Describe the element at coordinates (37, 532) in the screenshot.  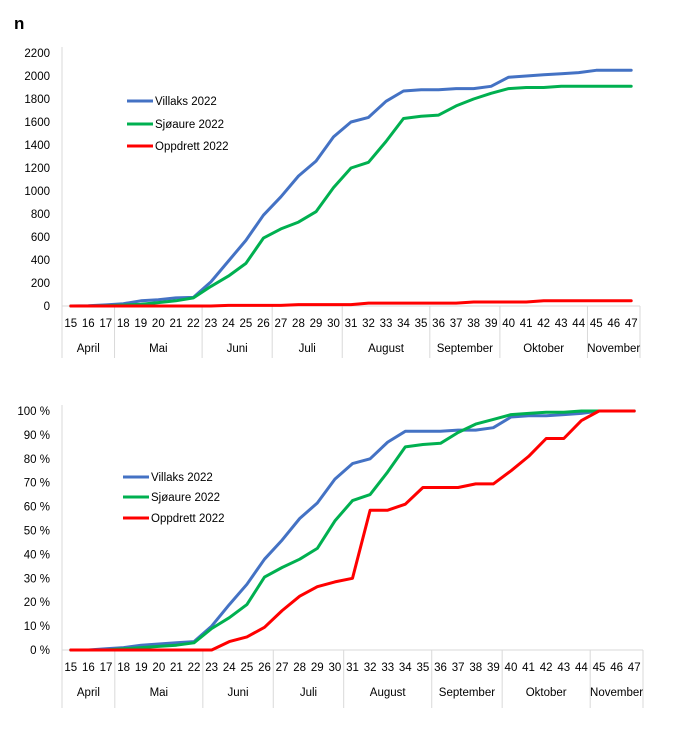
I see `y-tick-label: 50 %` at that location.